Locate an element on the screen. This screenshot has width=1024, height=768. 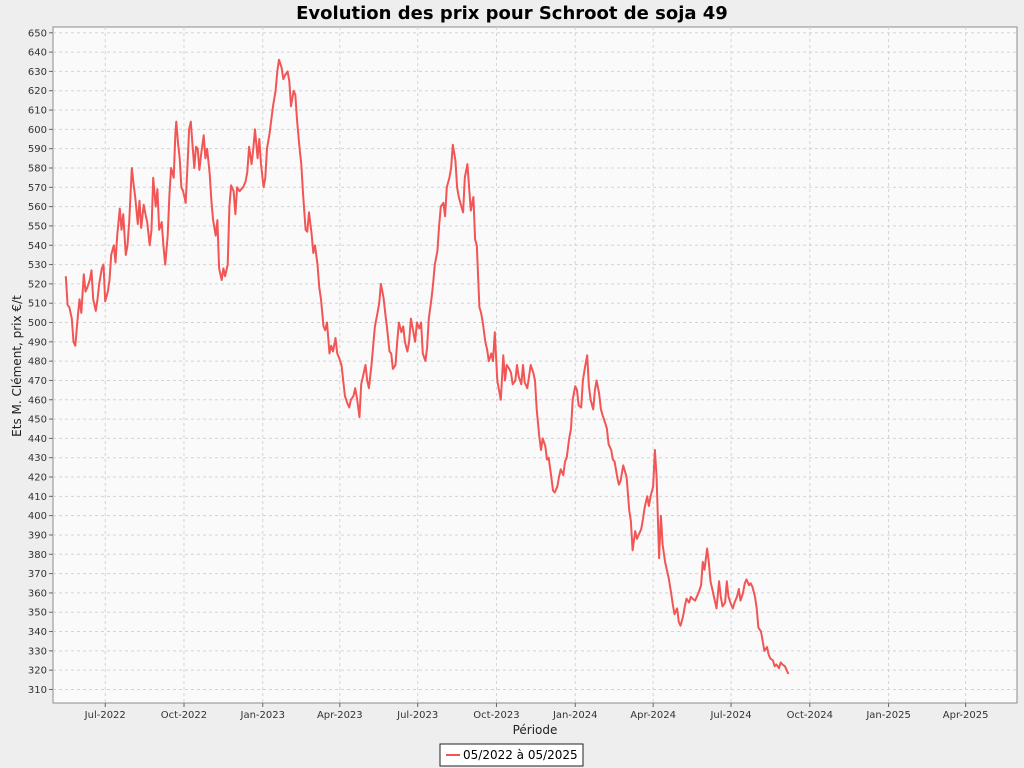
y-tick-label: 620 is located at coordinates (37, 91).